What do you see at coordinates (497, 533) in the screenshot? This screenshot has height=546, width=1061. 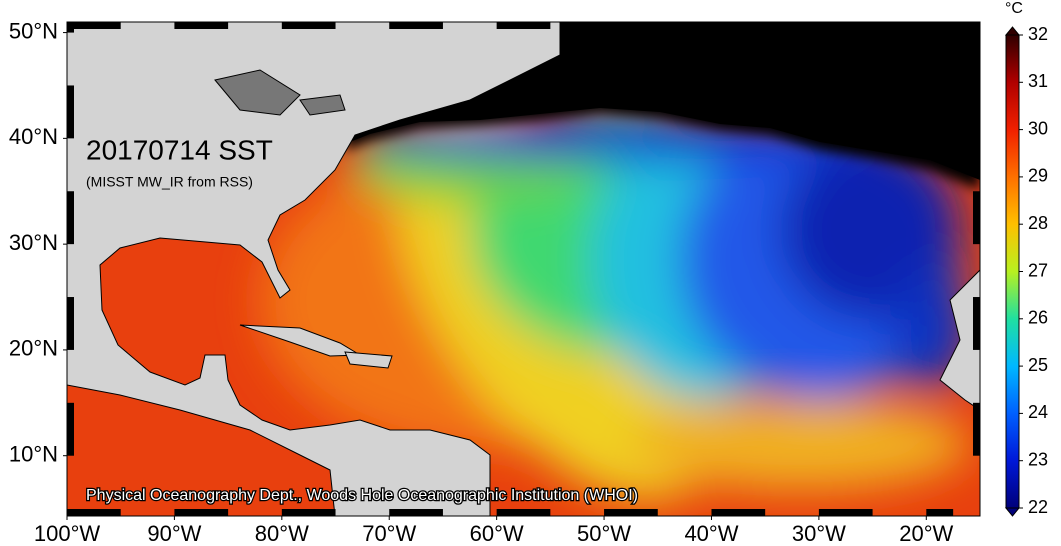 I see `lon-label: 60°W` at bounding box center [497, 533].